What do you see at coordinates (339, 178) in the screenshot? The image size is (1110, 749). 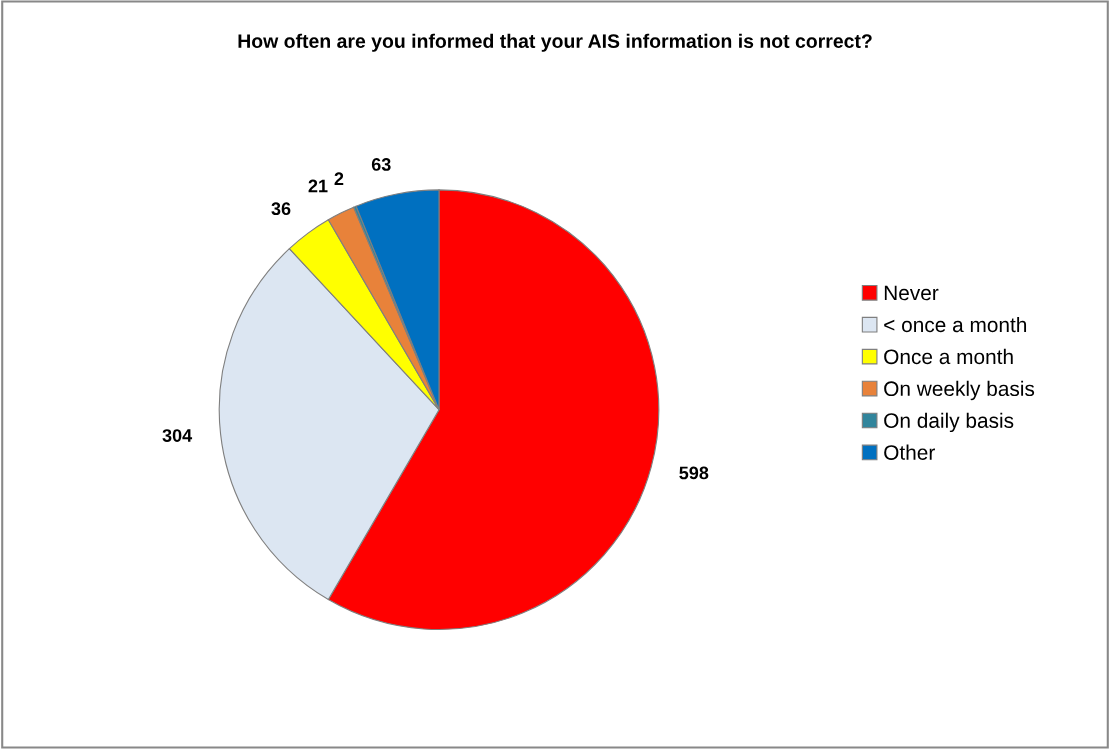 I see `data-label: 2` at bounding box center [339, 178].